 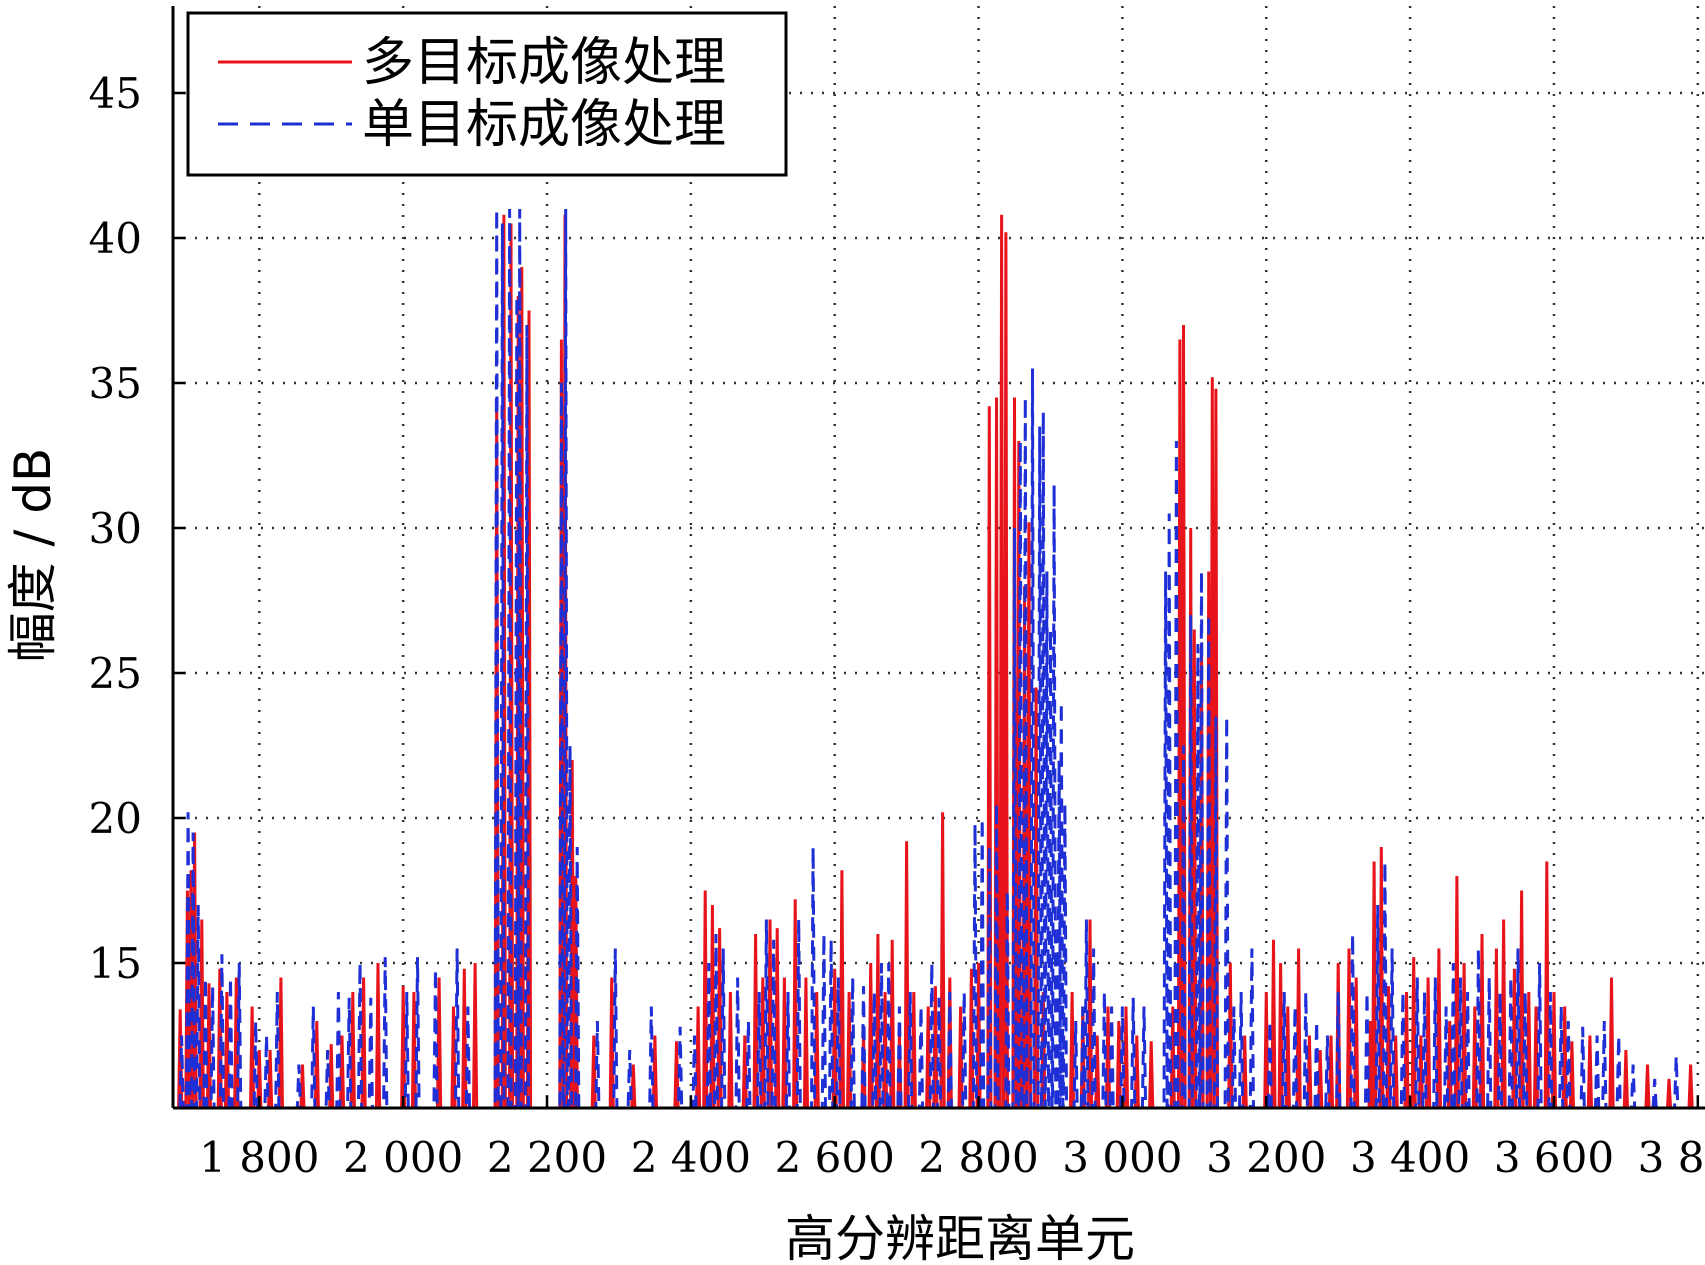 I want to click on legend-label-single-target: 单目标成像处理, so click(x=544, y=125).